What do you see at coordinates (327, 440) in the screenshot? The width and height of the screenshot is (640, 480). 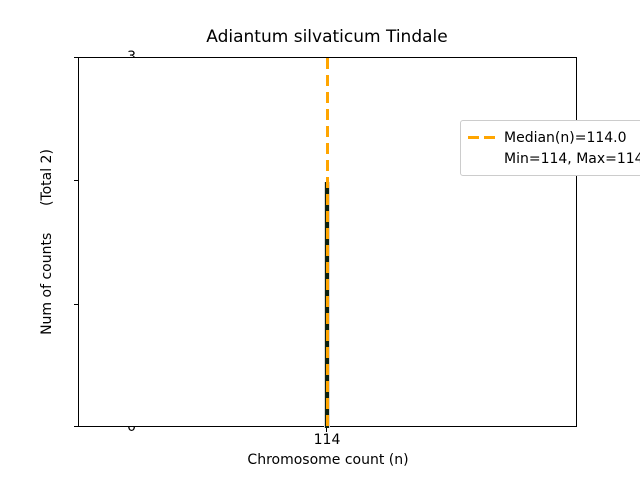 I see `x-tick-label-114: 114` at bounding box center [327, 440].